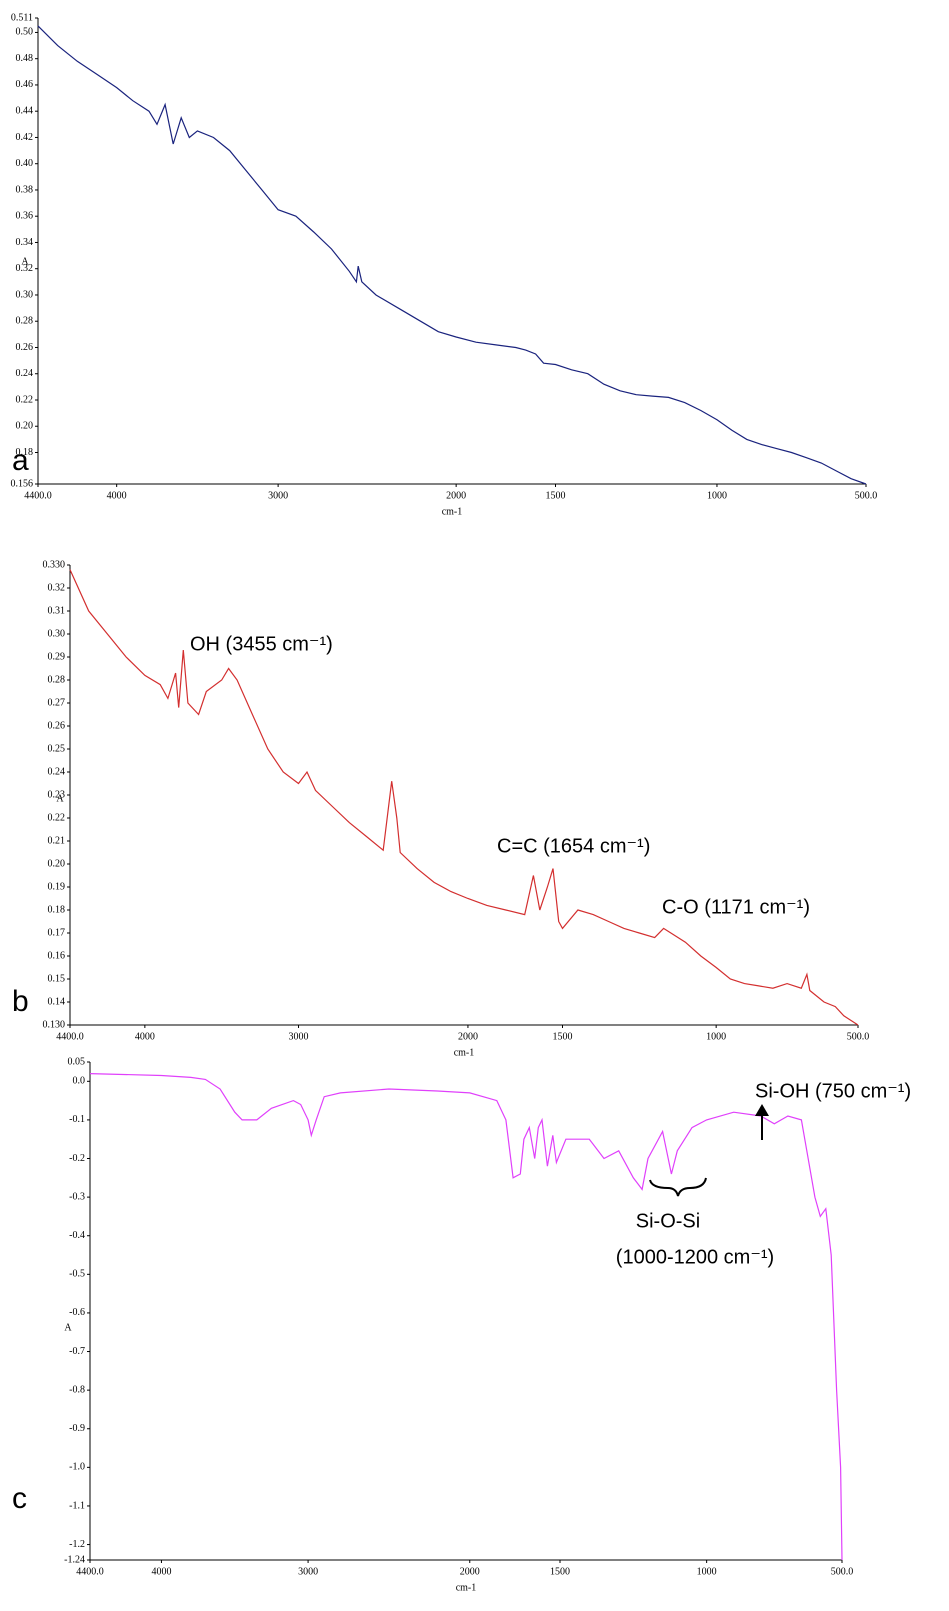 This screenshot has height=1611, width=949. Describe the element at coordinates (20, 460) in the screenshot. I see `panel-label: a` at that location.